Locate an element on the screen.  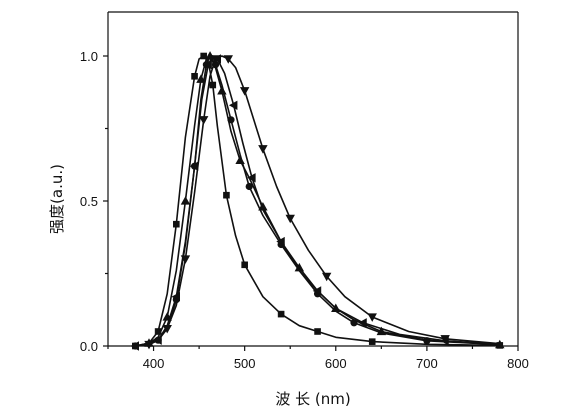
x-tick-label: 700 is located at coordinates (427, 363).